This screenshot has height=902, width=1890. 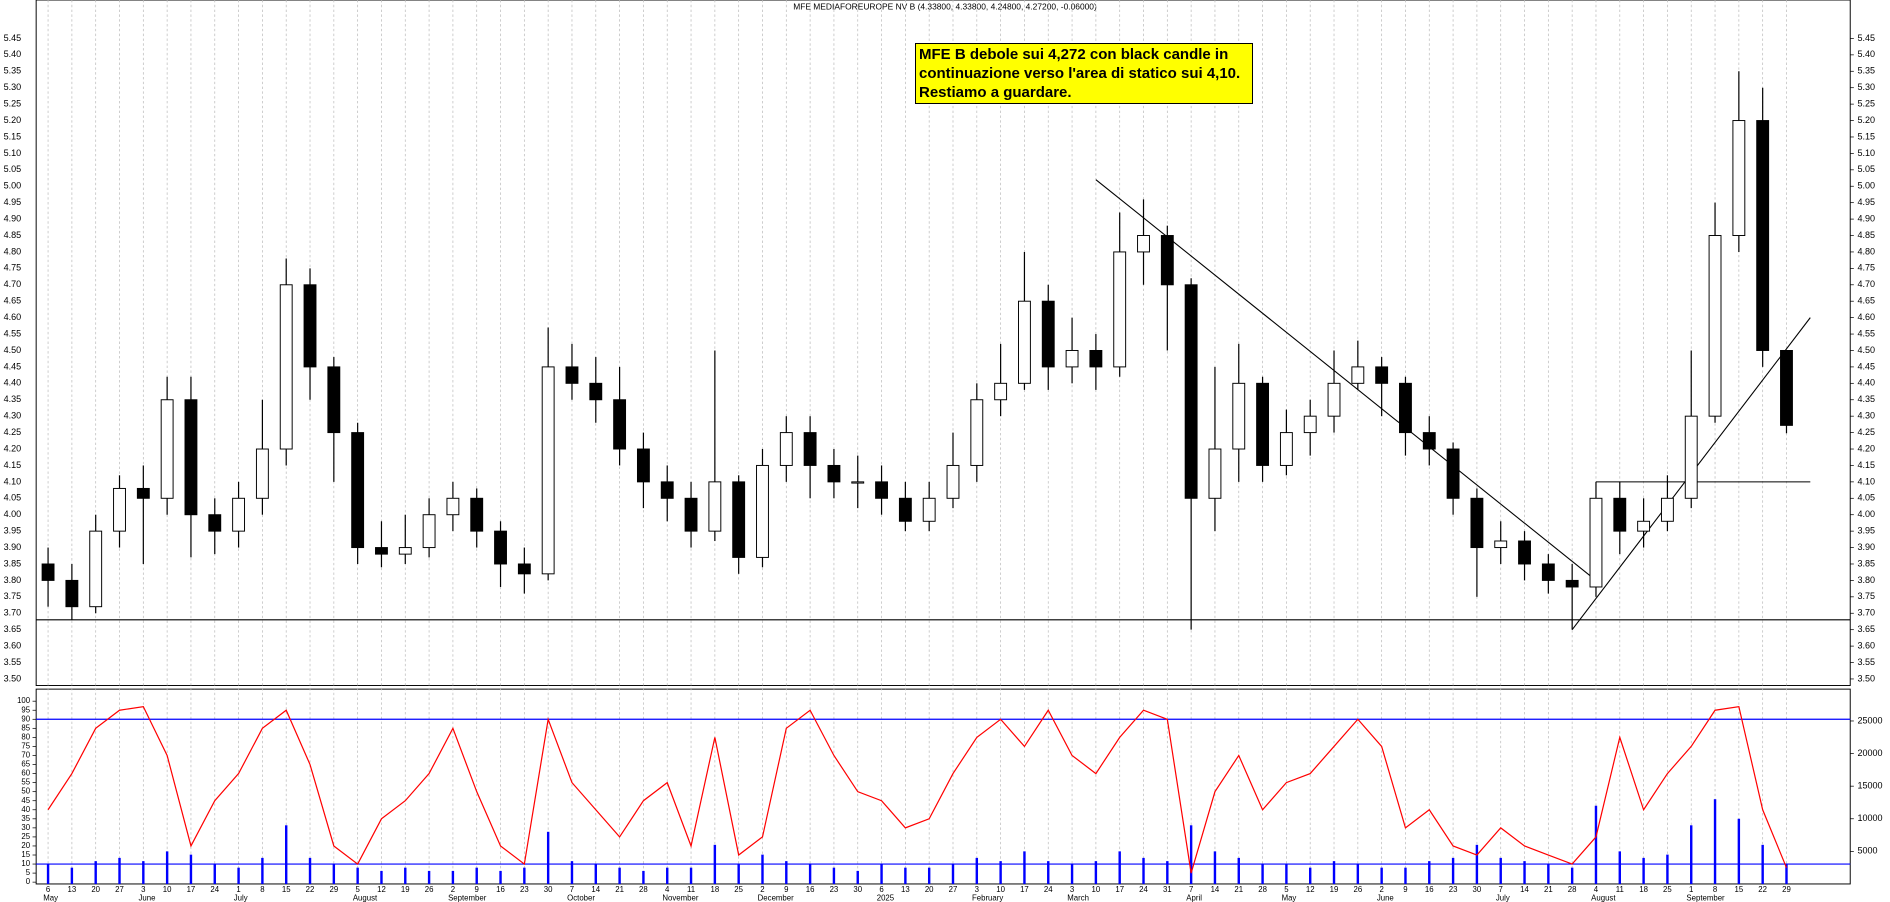 What do you see at coordinates (25, 863) in the screenshot?
I see `osc-tick-label: 10` at bounding box center [25, 863].